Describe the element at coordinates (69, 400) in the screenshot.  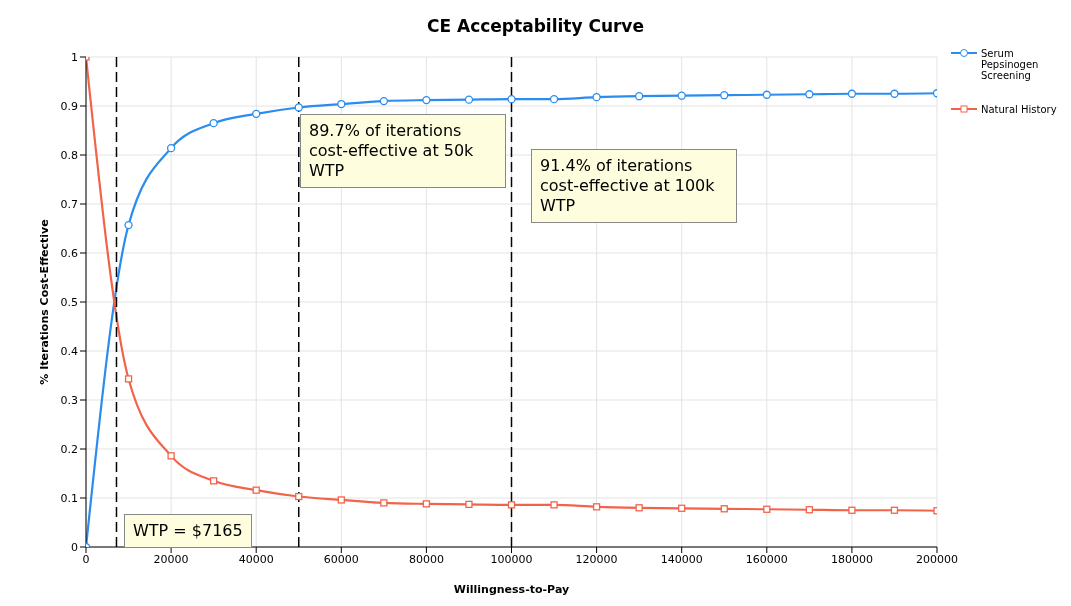
I see `y-tick-label: 0.3` at that location.